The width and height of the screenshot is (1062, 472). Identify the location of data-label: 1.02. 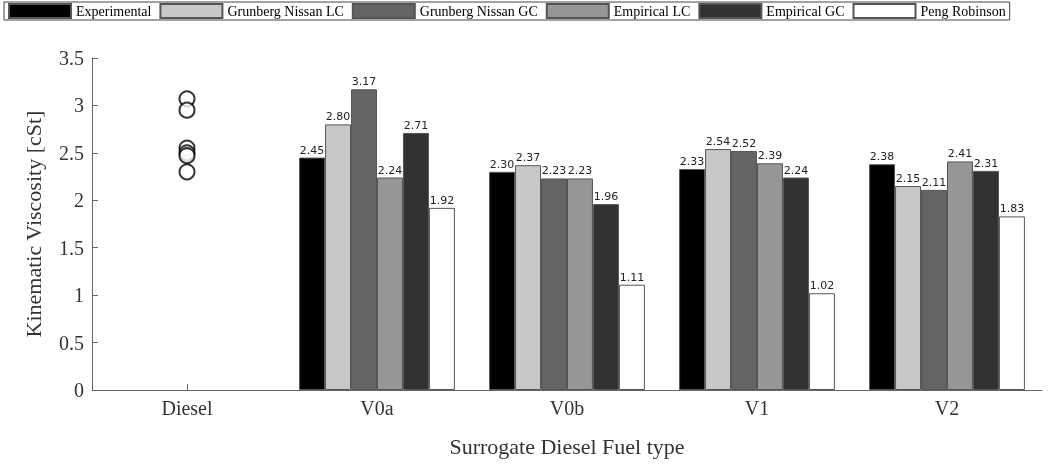
(822, 286).